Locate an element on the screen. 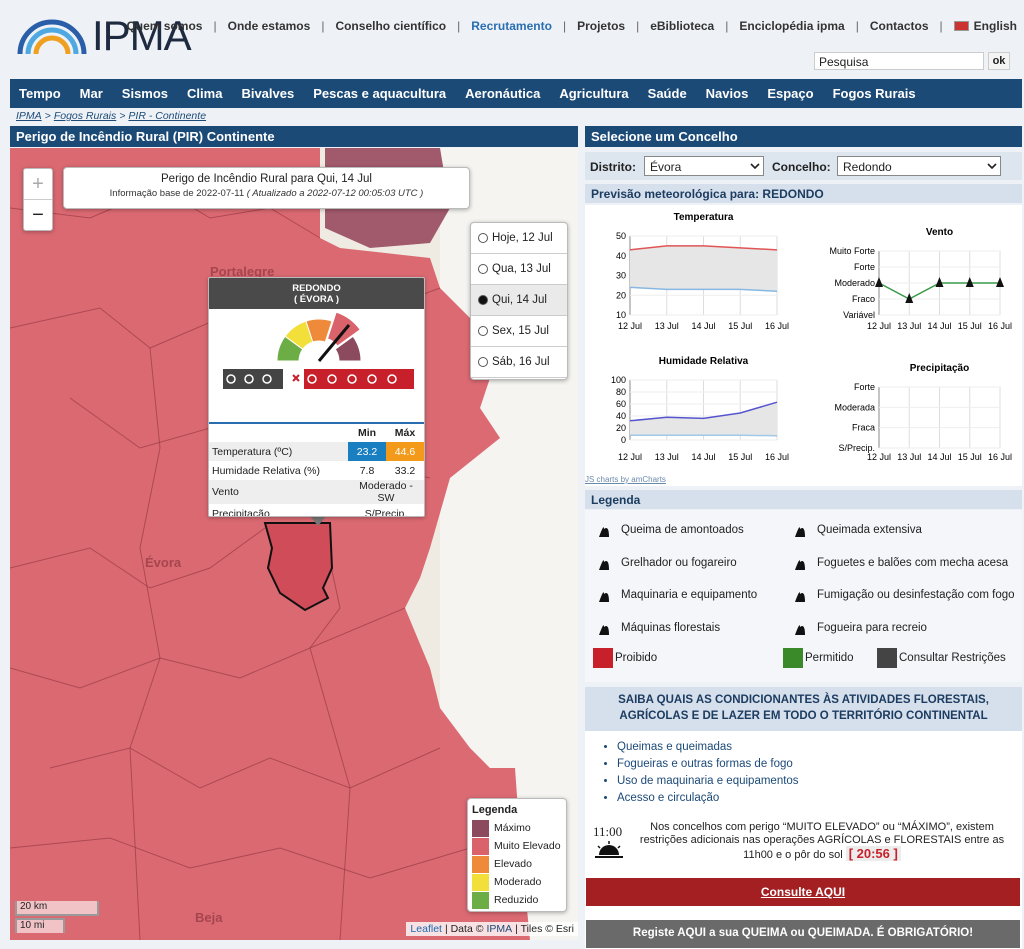 The height and width of the screenshot is (949, 1024). activity-label: Queima de amontoados is located at coordinates (682, 530).